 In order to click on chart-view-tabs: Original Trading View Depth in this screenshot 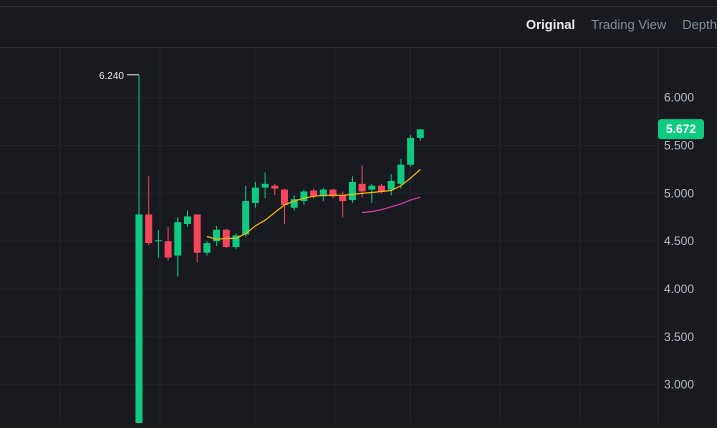, I will do `click(621, 24)`.